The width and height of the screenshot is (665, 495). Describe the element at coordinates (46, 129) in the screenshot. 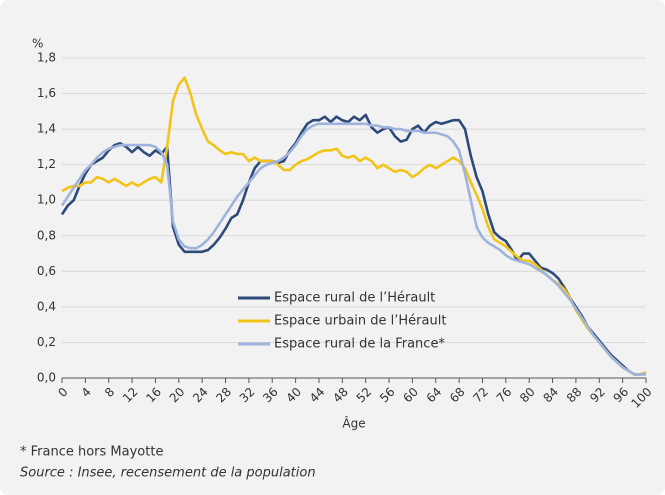

I see `y-tick-label: 1,4` at that location.